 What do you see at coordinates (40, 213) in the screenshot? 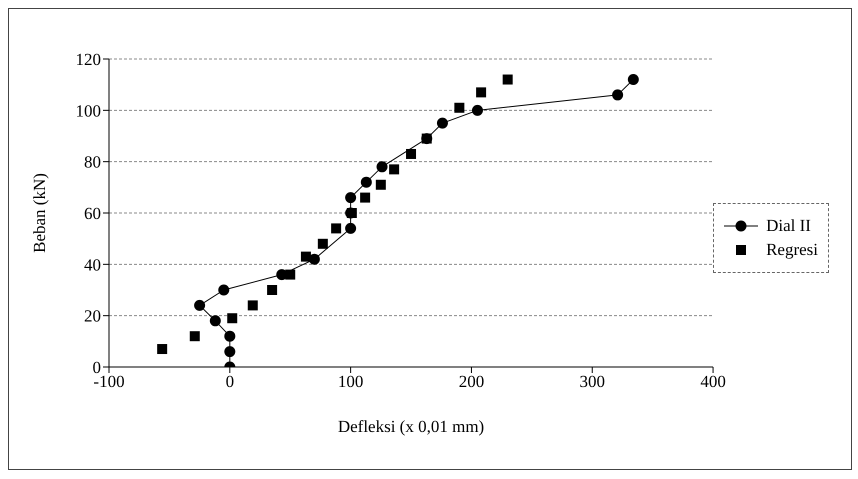
I see `y-axis-title: Beban (kN)` at bounding box center [40, 213].